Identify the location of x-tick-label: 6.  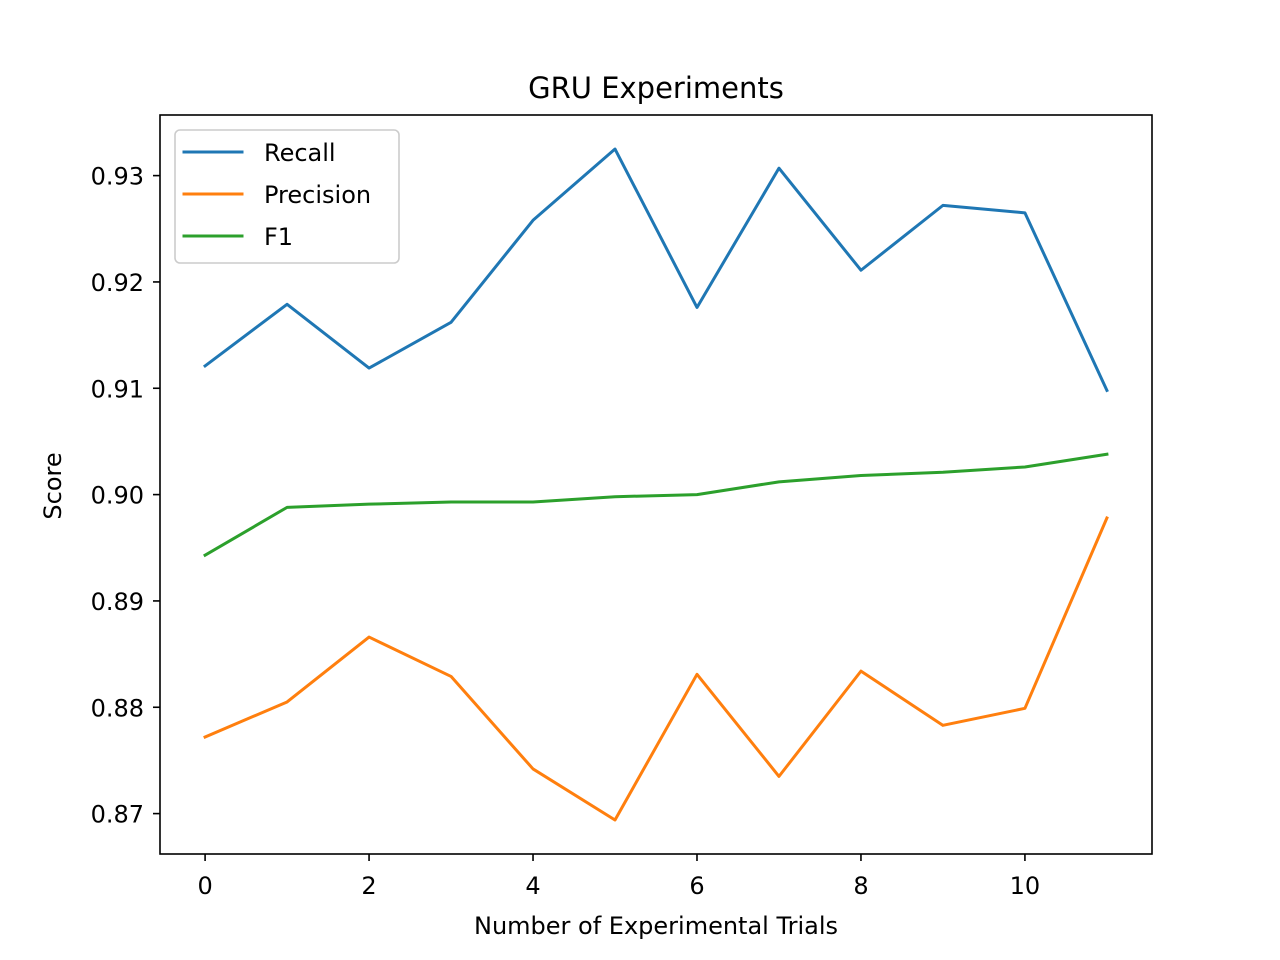
(696, 886).